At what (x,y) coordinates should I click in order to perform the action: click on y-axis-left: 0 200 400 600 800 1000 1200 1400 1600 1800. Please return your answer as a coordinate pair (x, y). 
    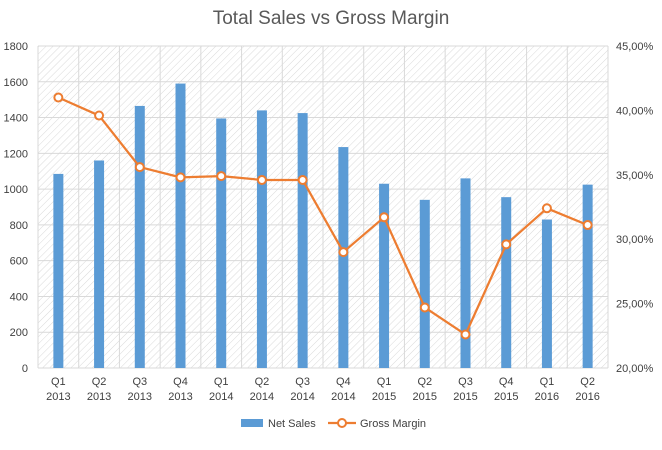
    Looking at the image, I should click on (16, 208).